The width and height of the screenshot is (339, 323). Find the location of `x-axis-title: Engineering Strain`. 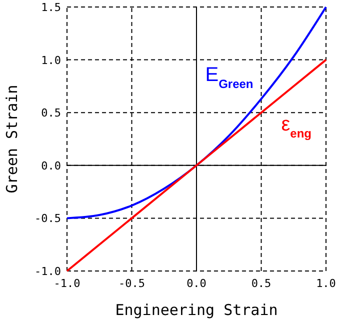

x-axis-title: Engineering Strain is located at coordinates (196, 310).